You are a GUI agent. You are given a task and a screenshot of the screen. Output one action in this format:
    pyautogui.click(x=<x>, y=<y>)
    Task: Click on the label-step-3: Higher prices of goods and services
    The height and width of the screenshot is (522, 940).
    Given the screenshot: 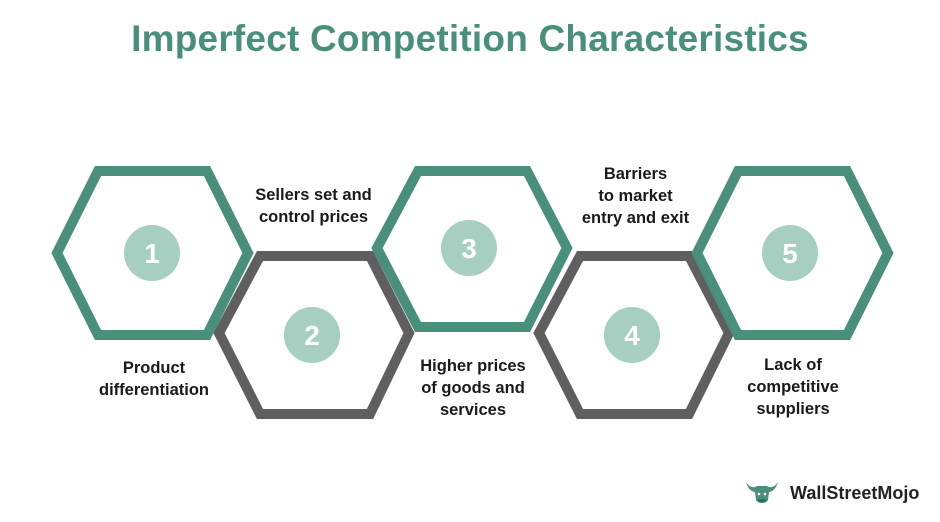 What is the action you would take?
    pyautogui.click(x=473, y=388)
    